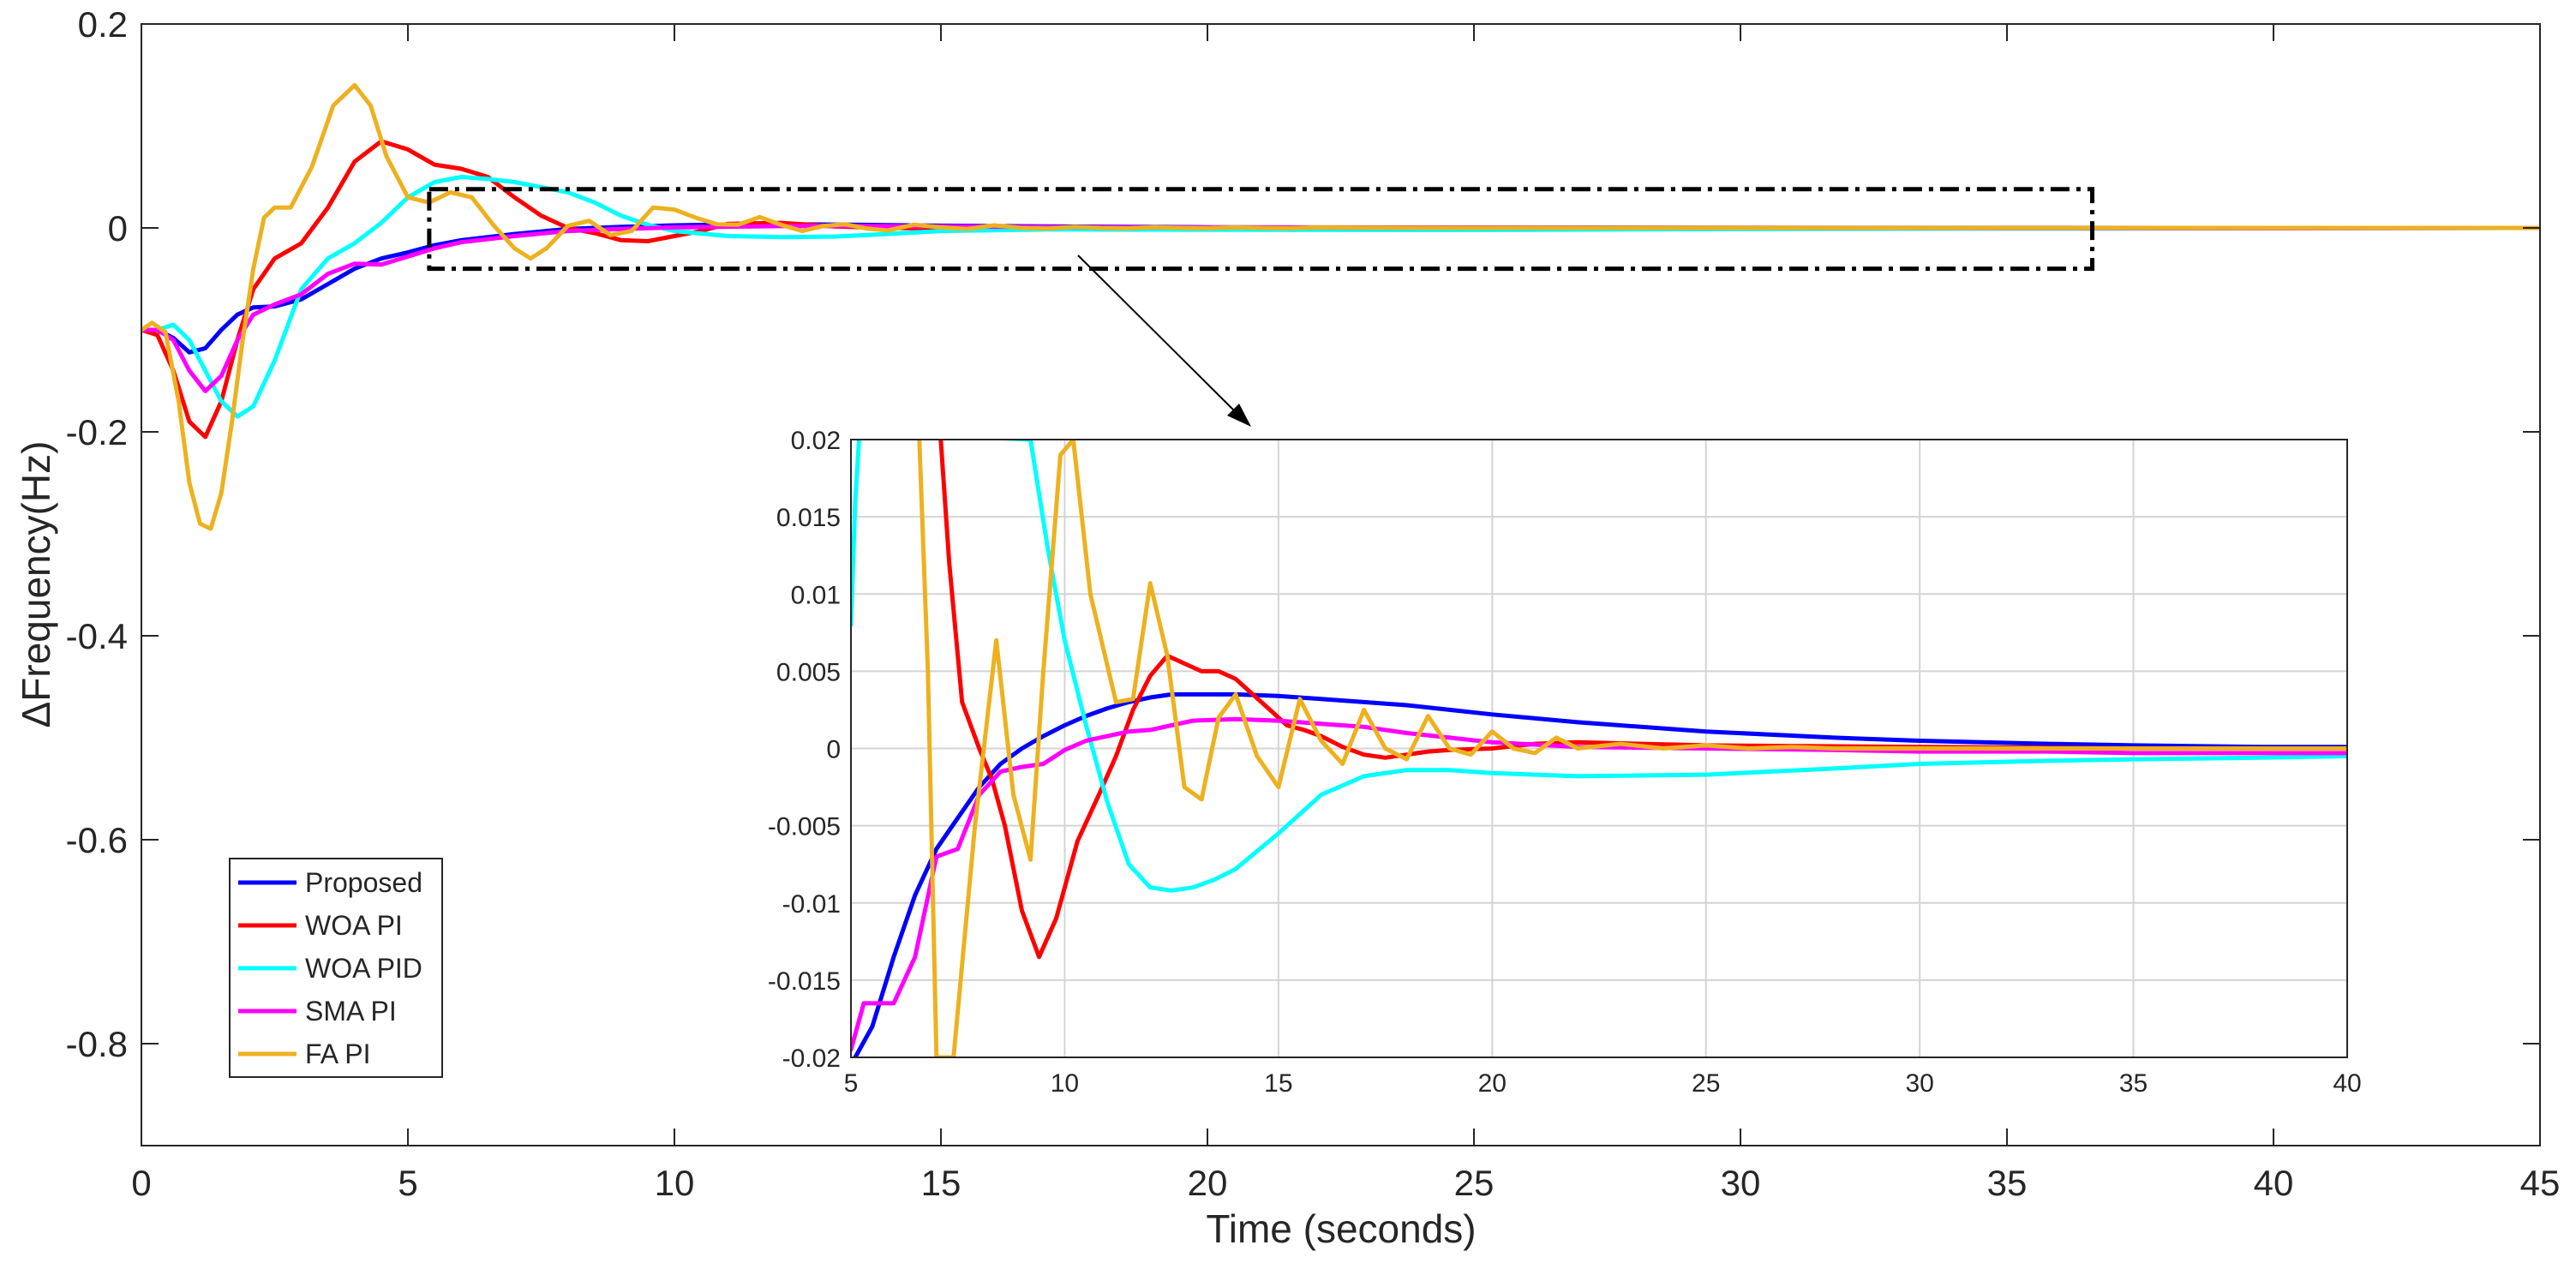  What do you see at coordinates (1239, 415) in the screenshot?
I see `zoom-arrow-head` at bounding box center [1239, 415].